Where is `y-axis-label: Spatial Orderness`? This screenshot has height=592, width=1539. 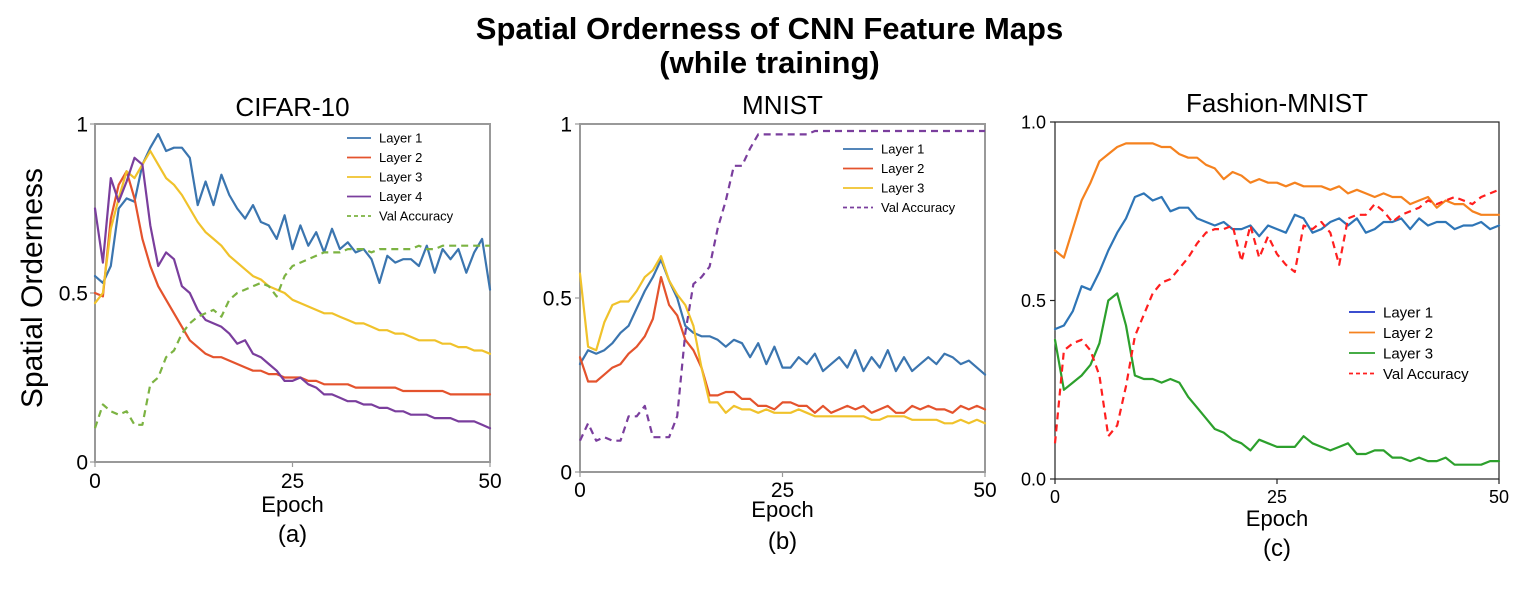 y-axis-label: Spatial Orderness is located at coordinates (32, 288).